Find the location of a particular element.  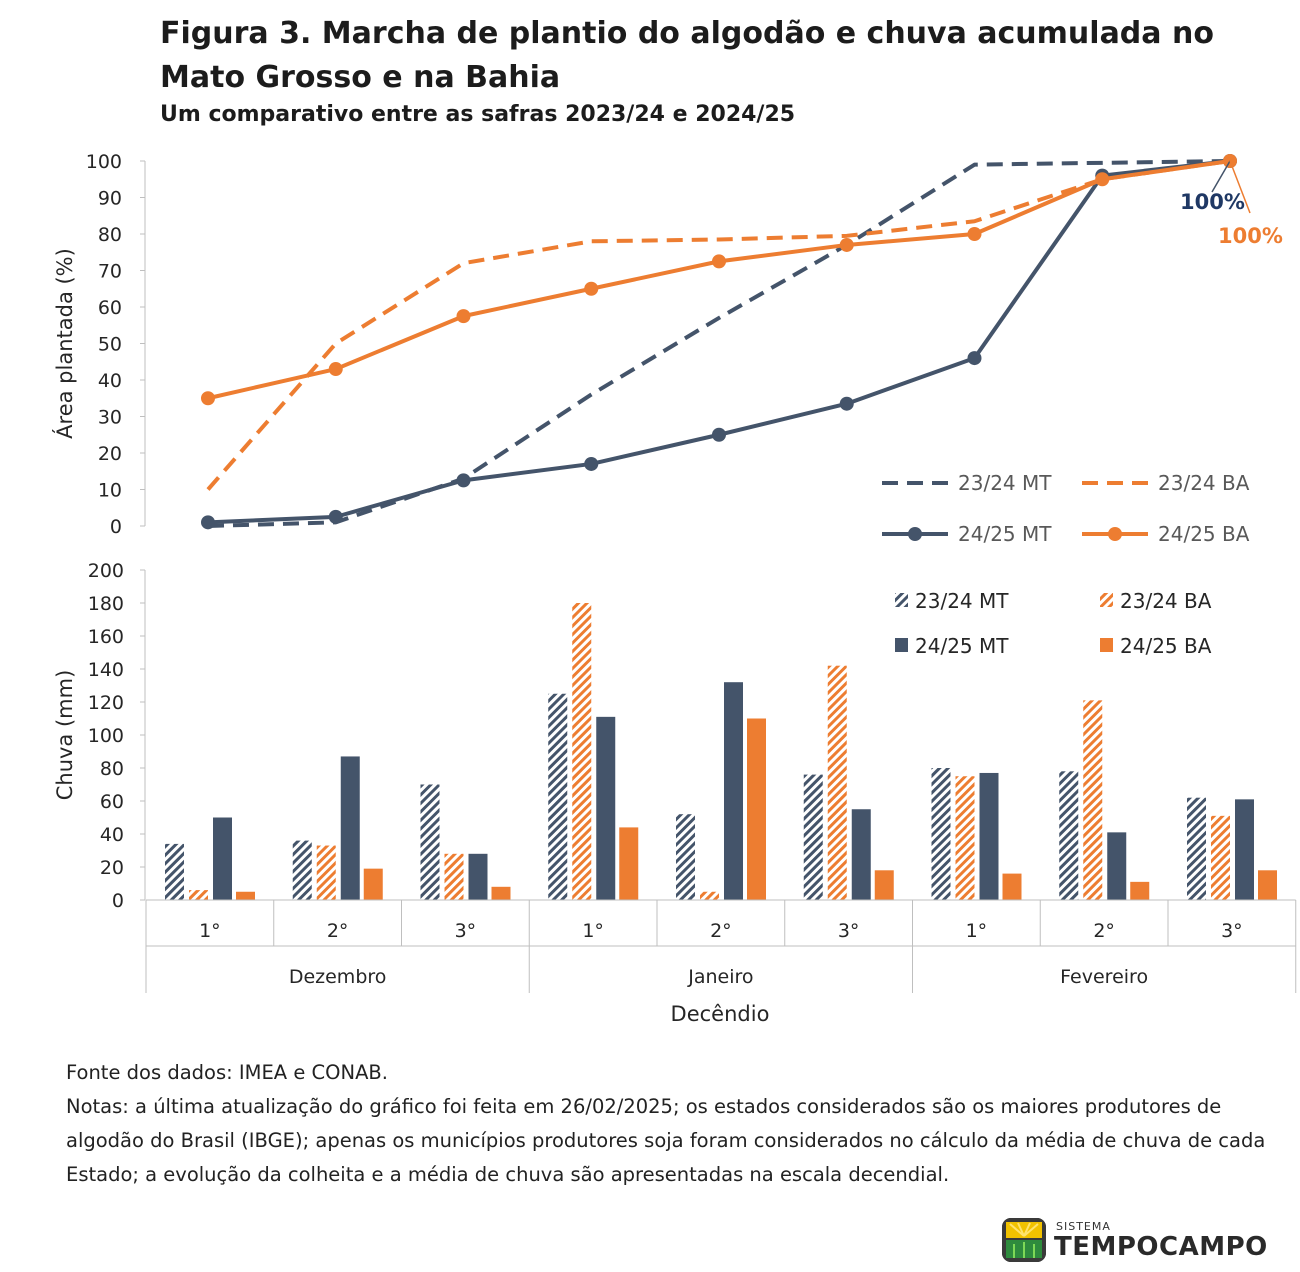

y-tick-label: 120 is located at coordinates (106, 703).